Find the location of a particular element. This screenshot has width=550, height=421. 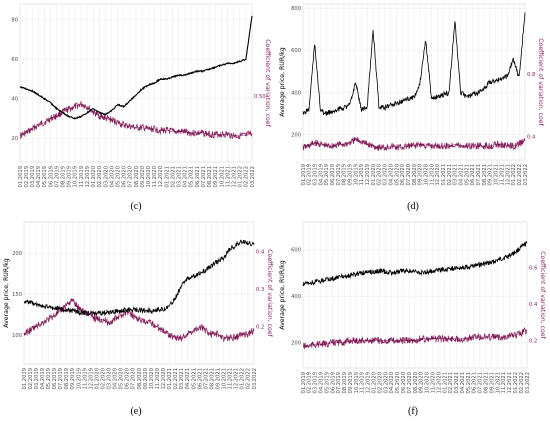

x-tick-label-e: 05.2019 is located at coordinates (49, 378).